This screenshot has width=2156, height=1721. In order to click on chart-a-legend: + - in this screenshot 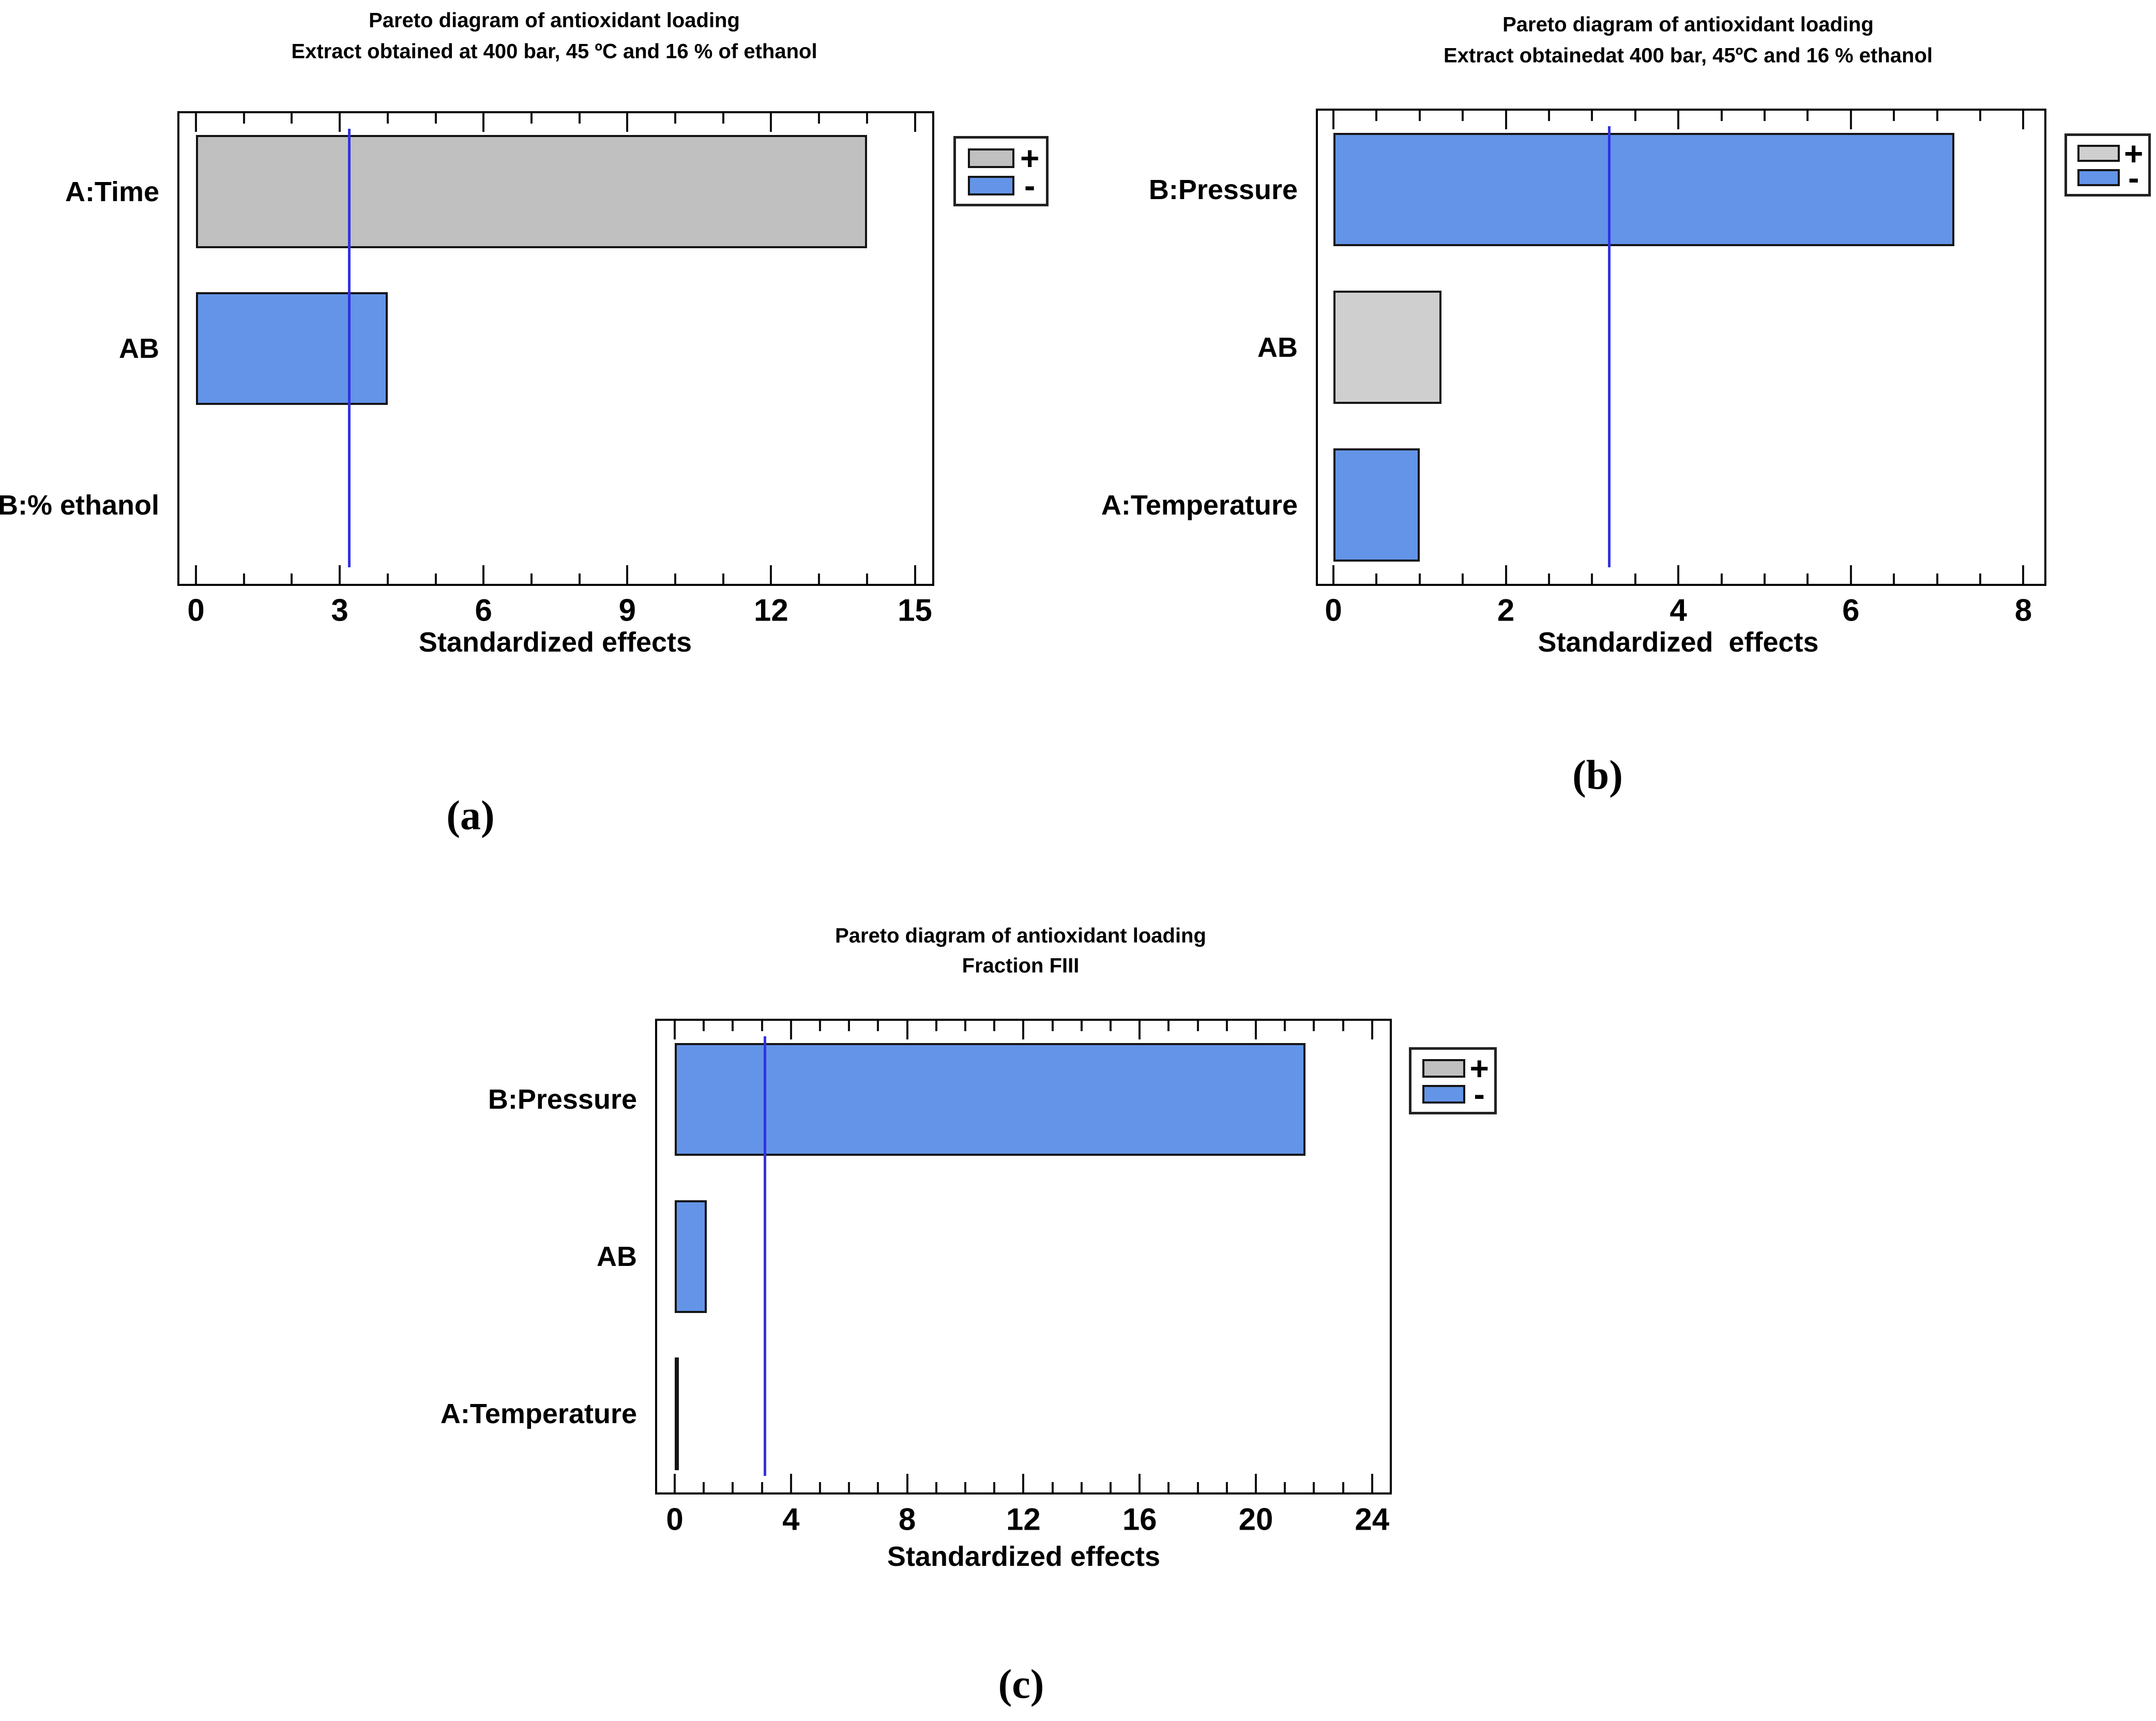, I will do `click(1001, 171)`.